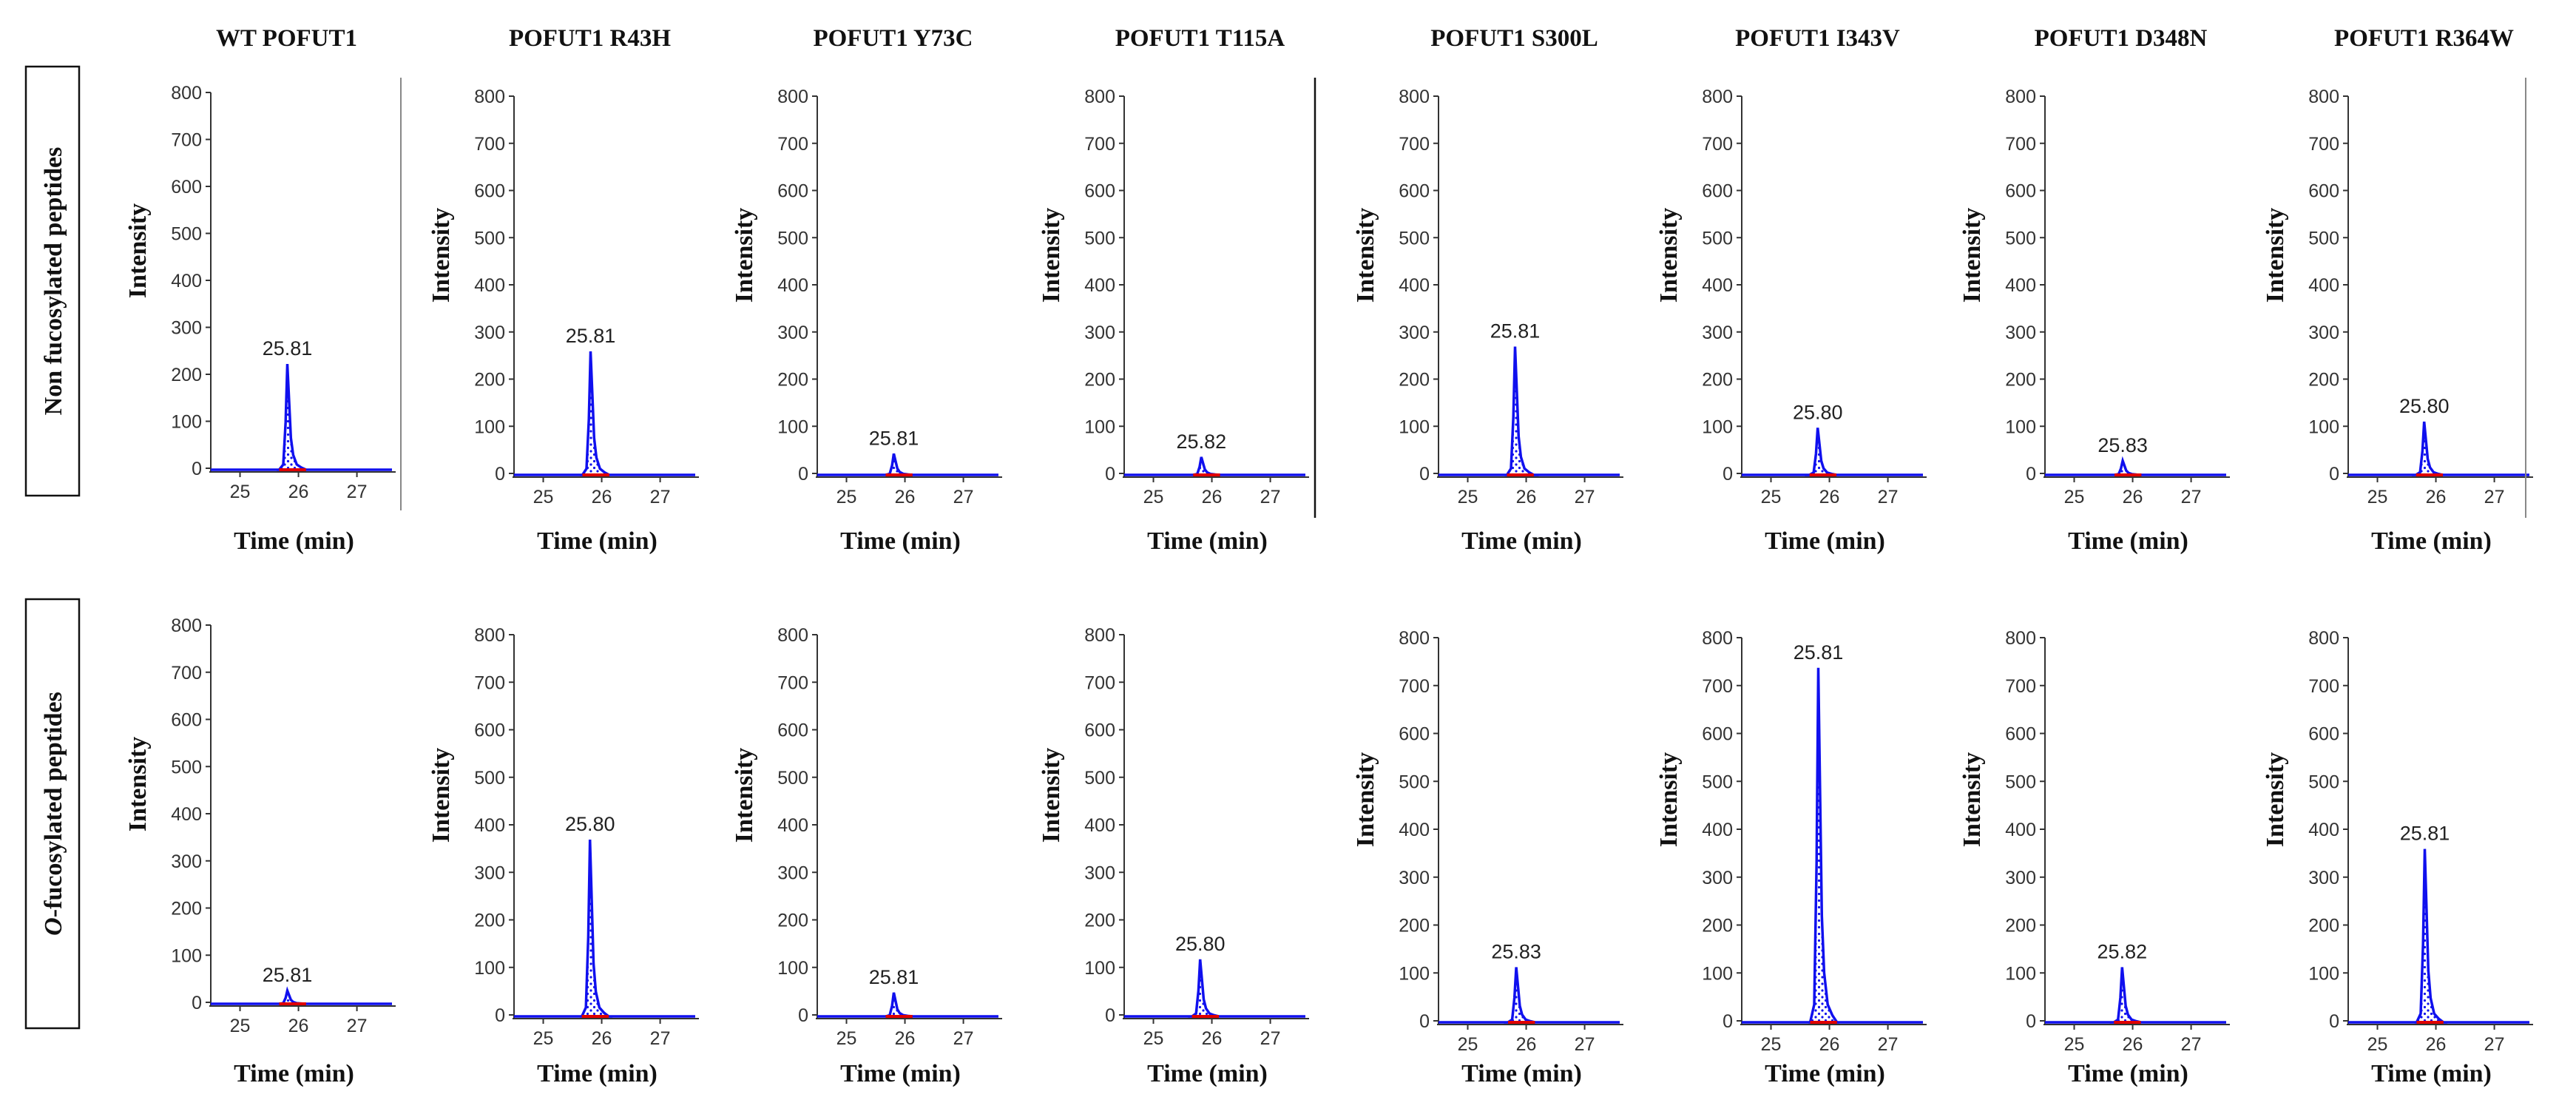 This screenshot has height=1117, width=2576. What do you see at coordinates (2122, 445) in the screenshot?
I see `peak-label: 25.83` at bounding box center [2122, 445].